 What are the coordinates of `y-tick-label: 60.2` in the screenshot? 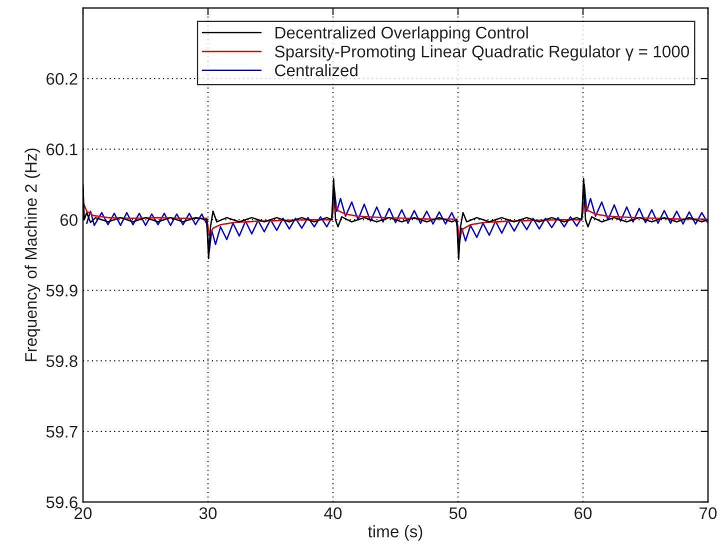 It's located at (62, 78).